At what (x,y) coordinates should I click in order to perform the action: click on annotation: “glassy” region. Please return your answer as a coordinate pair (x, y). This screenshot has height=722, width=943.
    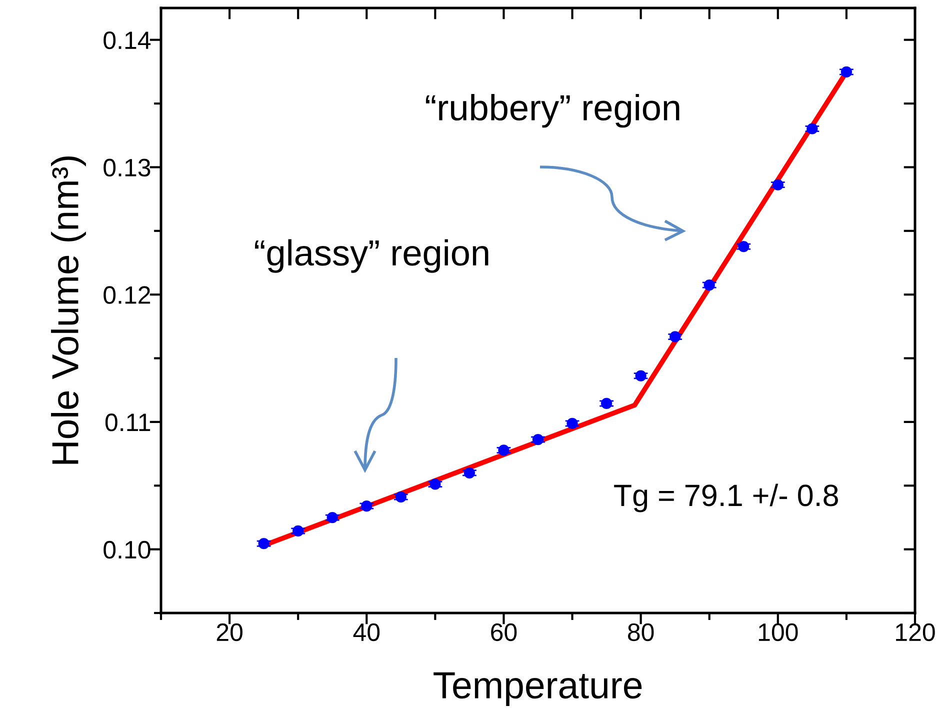
    Looking at the image, I should click on (371, 256).